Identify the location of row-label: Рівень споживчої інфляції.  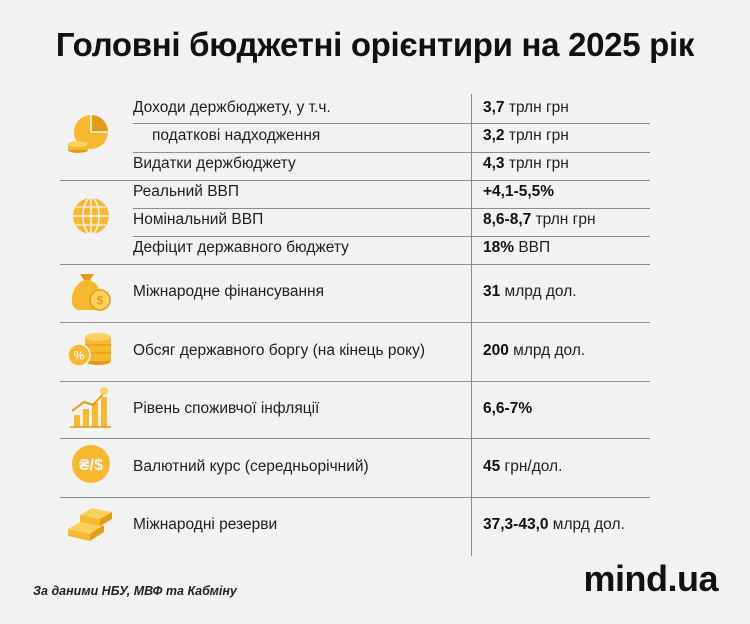
(226, 408).